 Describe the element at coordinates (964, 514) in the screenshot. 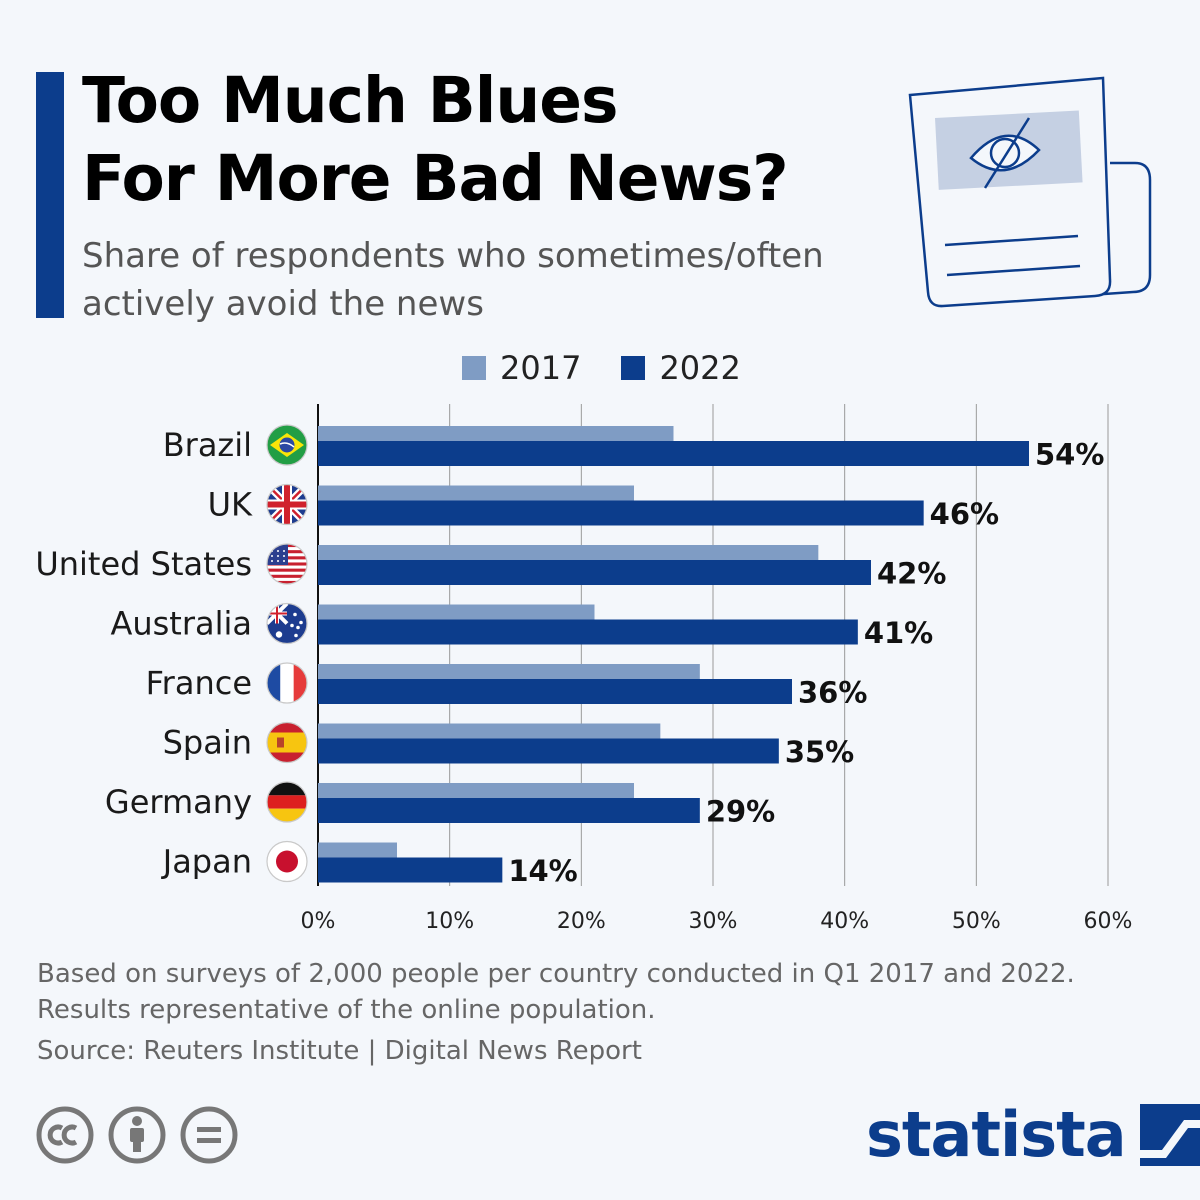

I see `data-label: 46%` at that location.